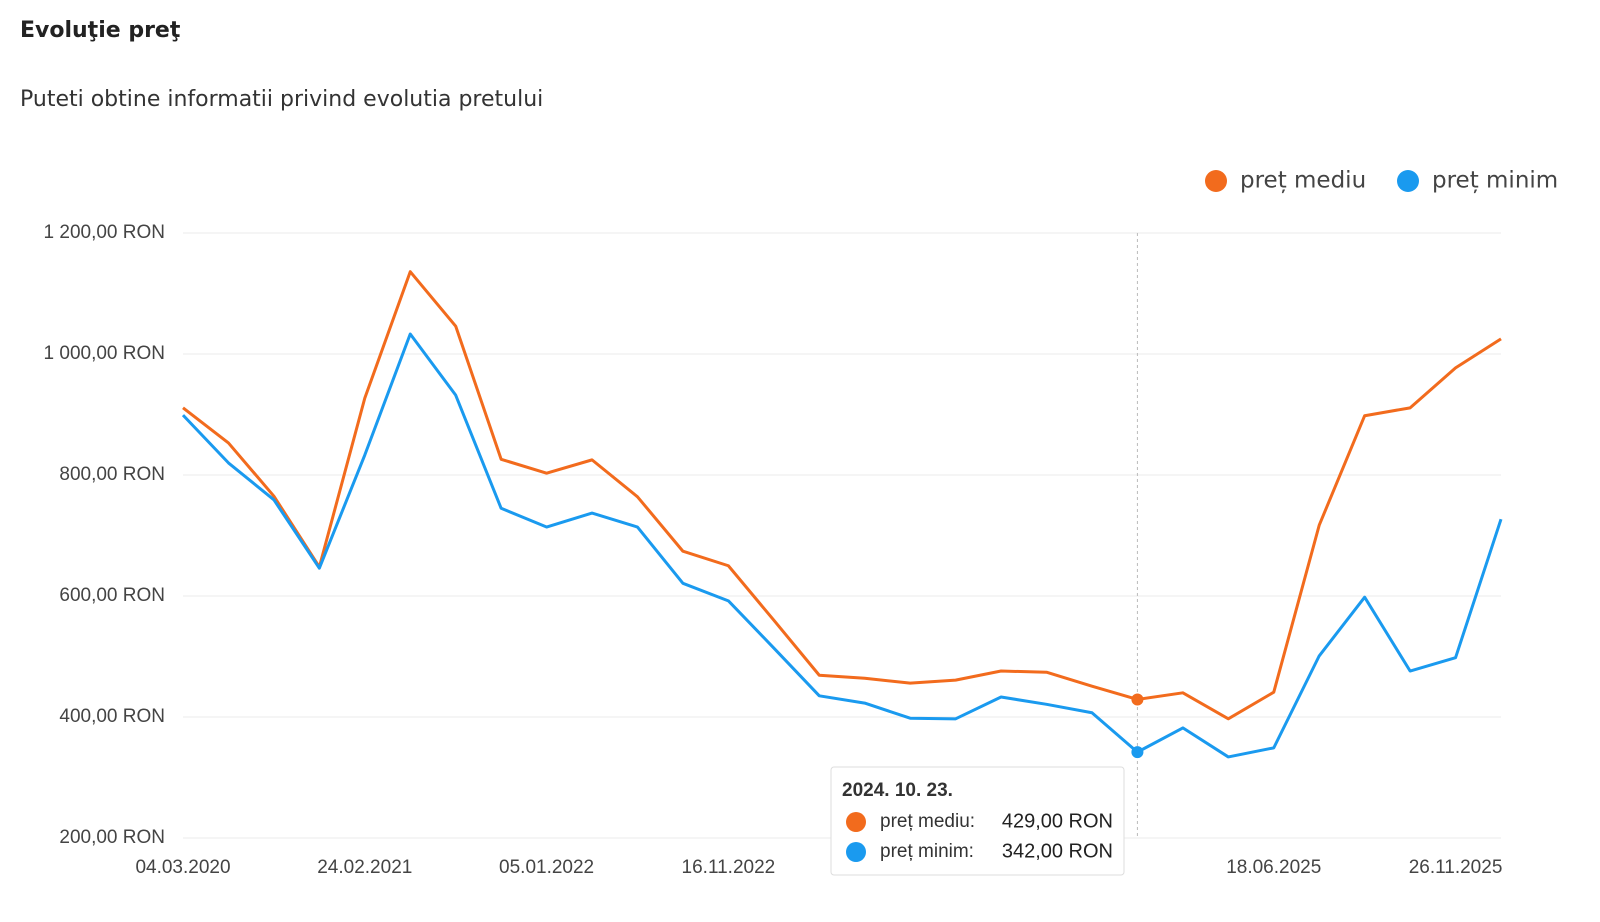 This screenshot has width=1600, height=922. Describe the element at coordinates (104, 353) in the screenshot. I see `y-tick-label: 1 000,00 RON` at that location.